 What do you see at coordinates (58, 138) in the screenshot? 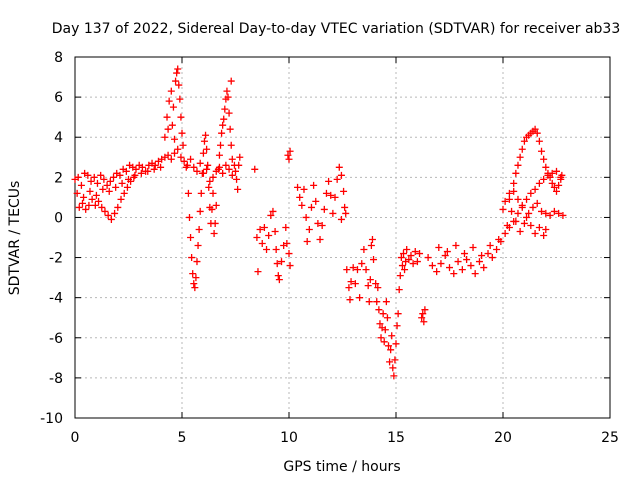
I see `y-tick-label: 4` at bounding box center [58, 138].